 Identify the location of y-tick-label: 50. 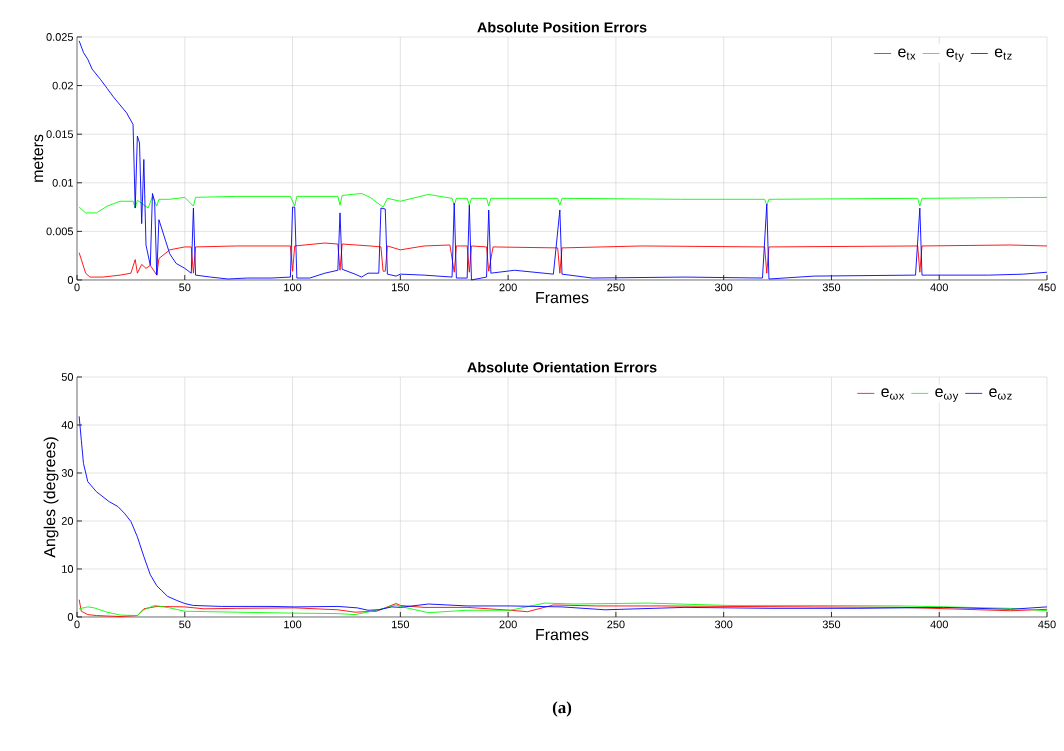
(67, 377).